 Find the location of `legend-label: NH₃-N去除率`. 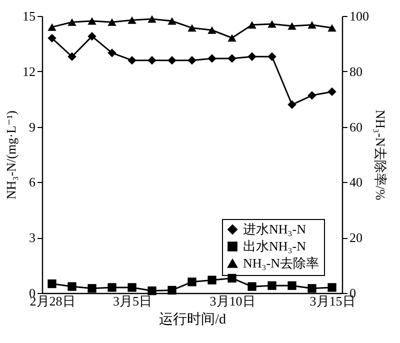

legend-label: NH₃-N去除率 is located at coordinates (281, 263).